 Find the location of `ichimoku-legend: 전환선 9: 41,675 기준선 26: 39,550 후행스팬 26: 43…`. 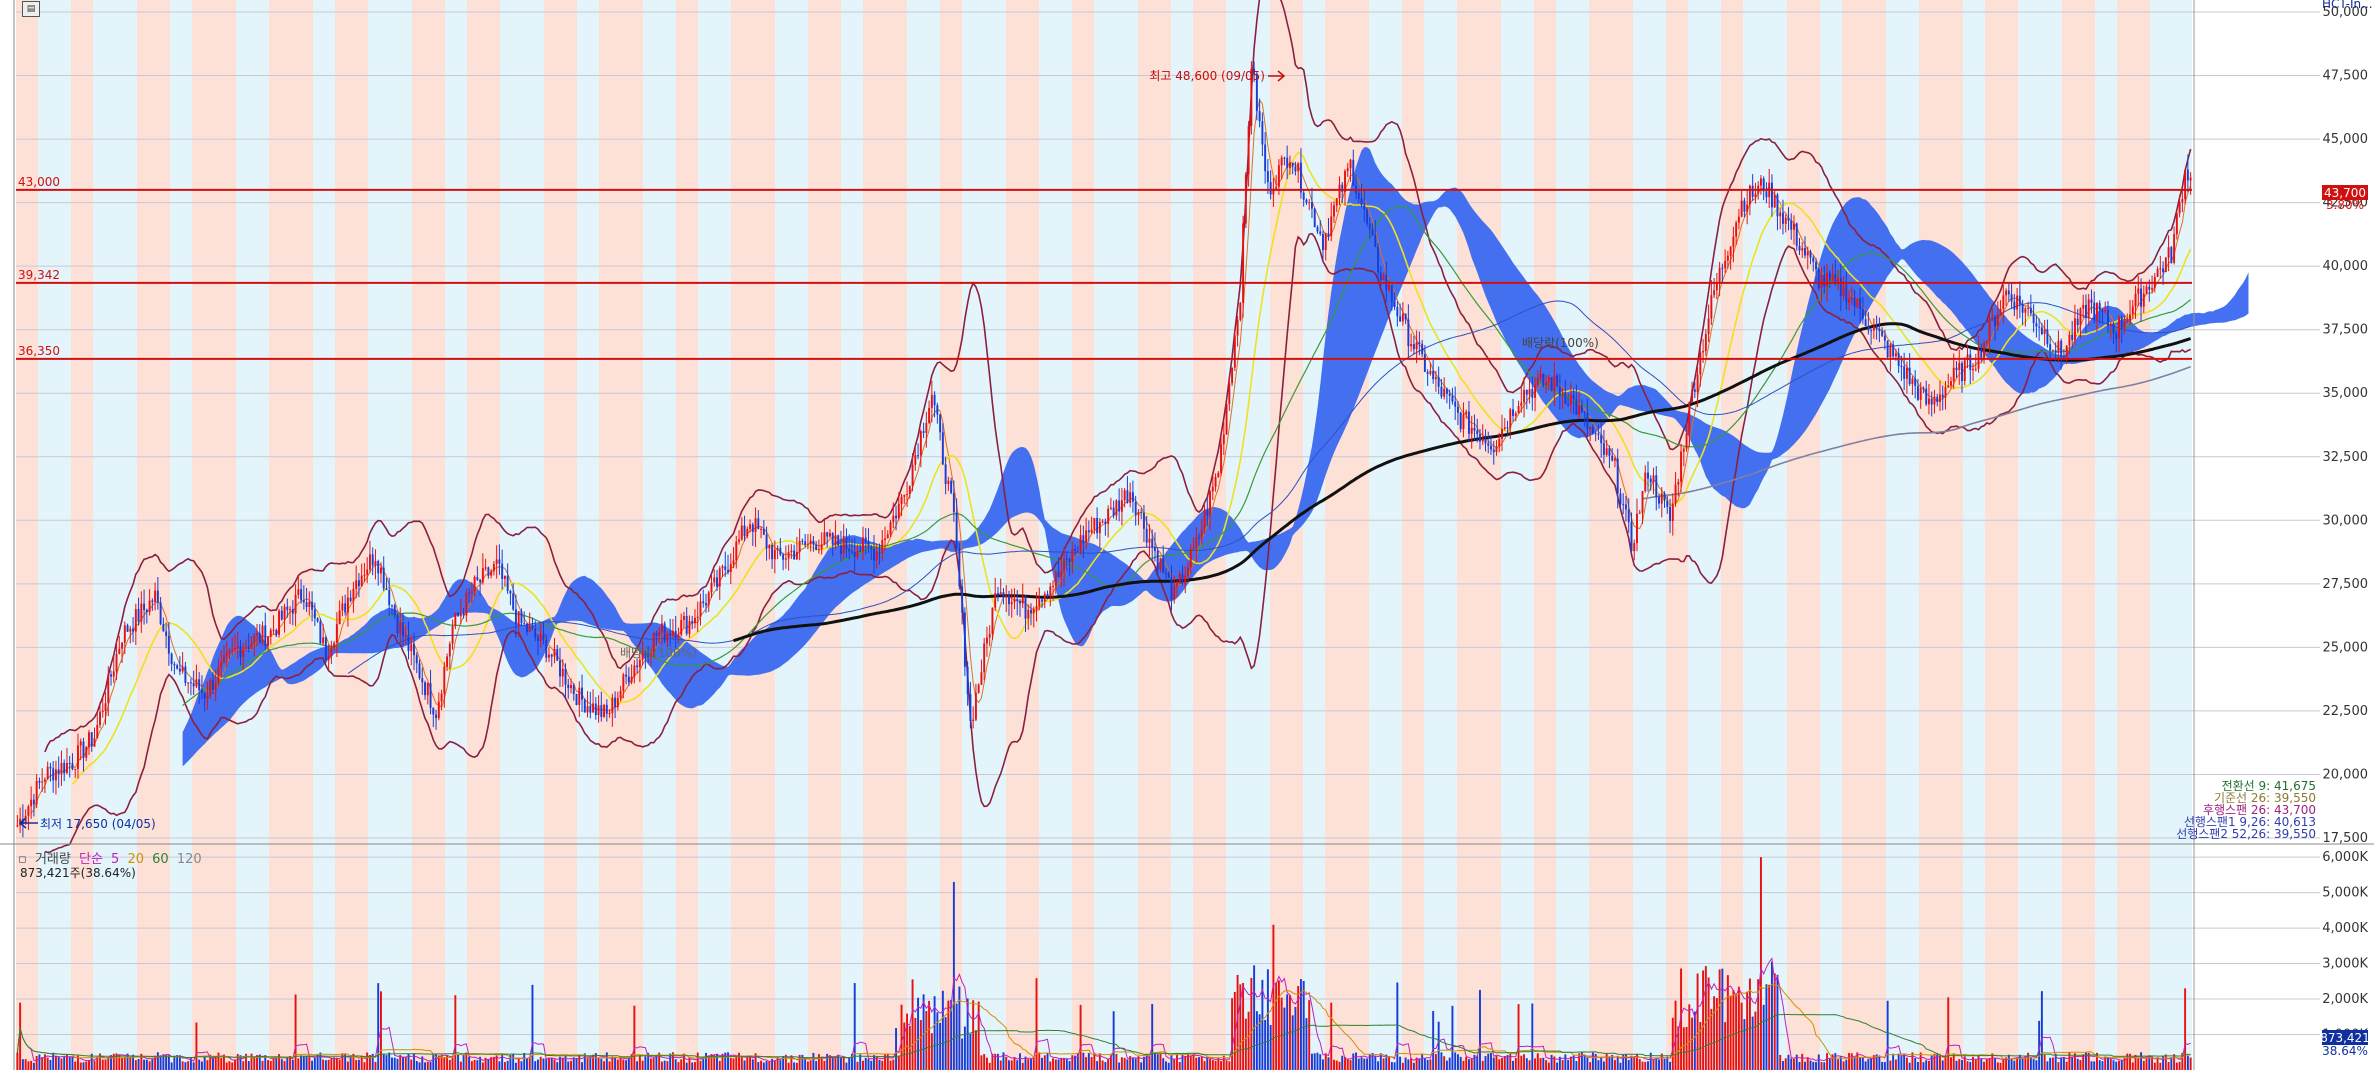

ichimoku-legend: 전환선 9: 41,675 기준선 26: 39,550 후행스팬 26: 43… is located at coordinates (2246, 810).